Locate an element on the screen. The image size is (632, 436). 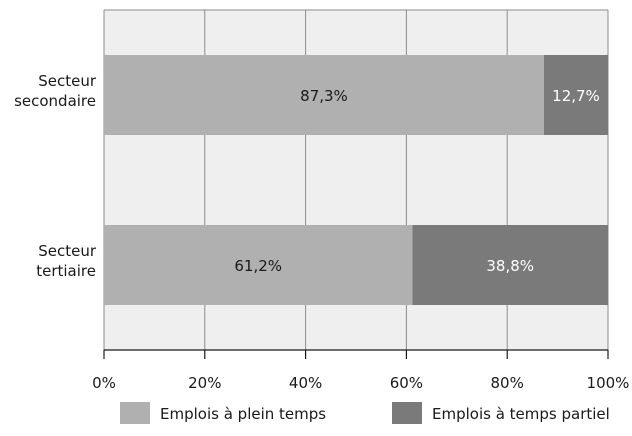
data-label: 38,8% is located at coordinates (510, 266).